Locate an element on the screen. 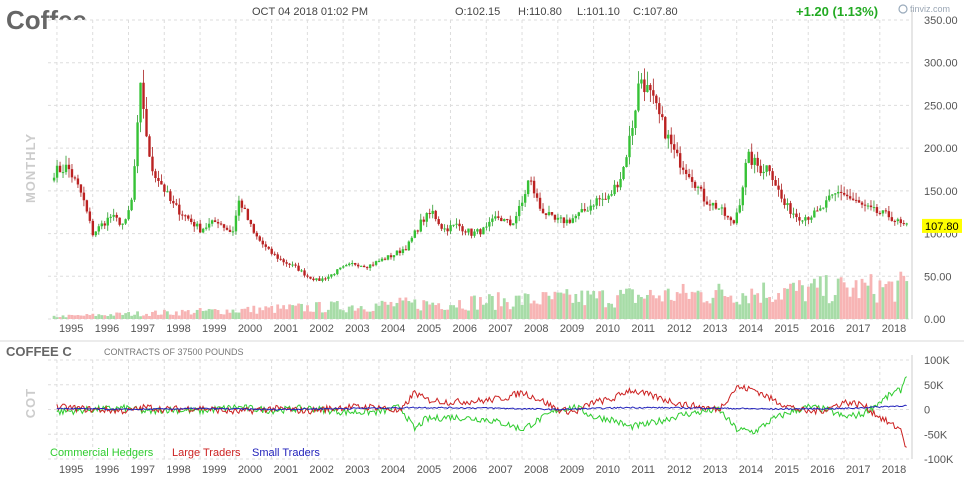 The width and height of the screenshot is (964, 480). price-x-tick-label: 2014 is located at coordinates (751, 329).